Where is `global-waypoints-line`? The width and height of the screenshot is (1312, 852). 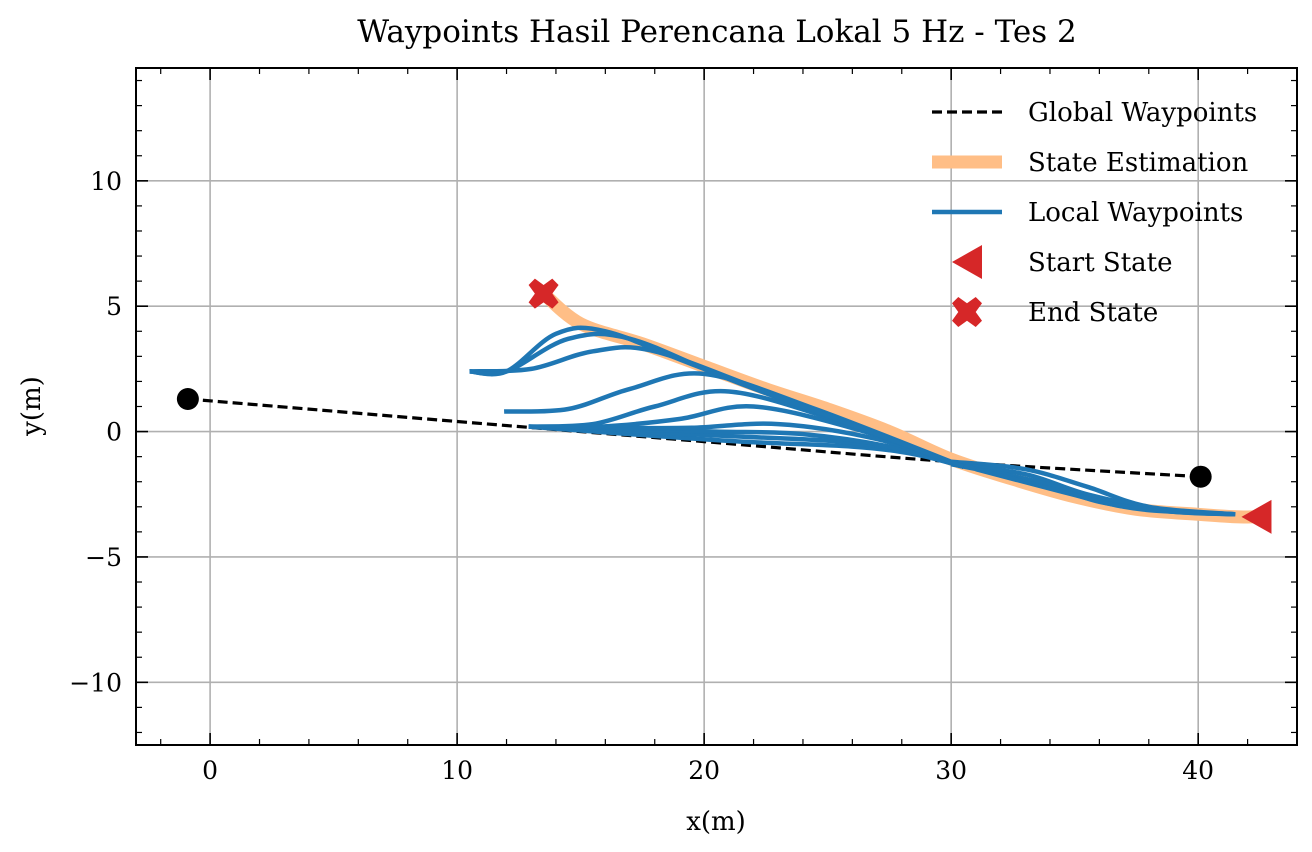
global-waypoints-line is located at coordinates (694, 438).